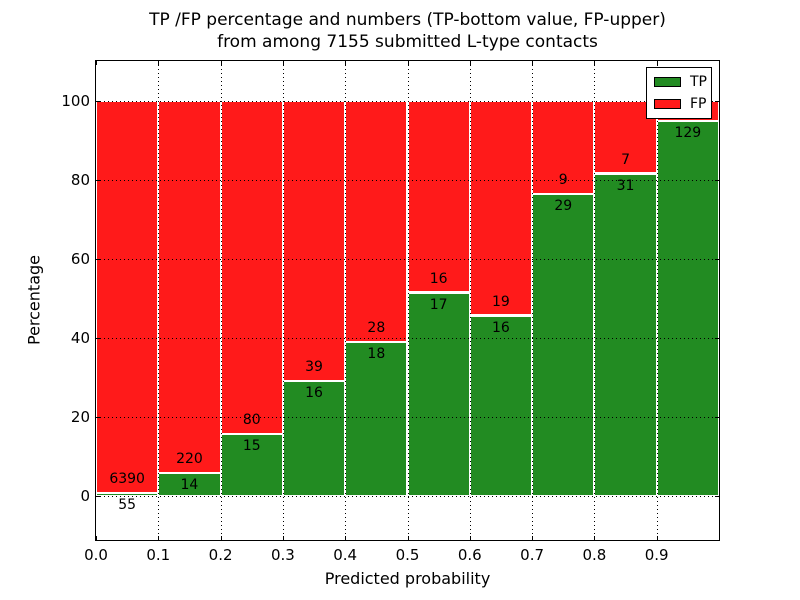 The height and width of the screenshot is (600, 800). I want to click on fp-count-label: 28, so click(376, 327).